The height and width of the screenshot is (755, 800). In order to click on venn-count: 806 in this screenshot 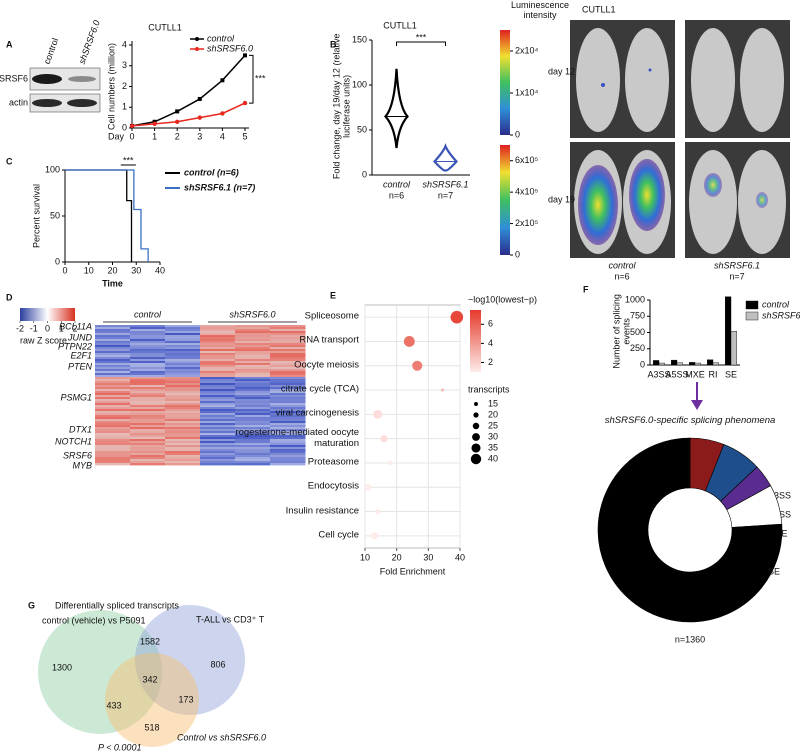, I will do `click(217, 664)`.